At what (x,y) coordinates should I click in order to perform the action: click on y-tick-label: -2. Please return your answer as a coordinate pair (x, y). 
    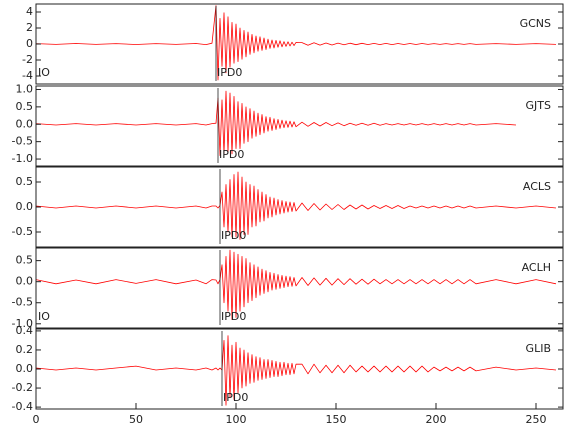
    Looking at the image, I should click on (27, 59).